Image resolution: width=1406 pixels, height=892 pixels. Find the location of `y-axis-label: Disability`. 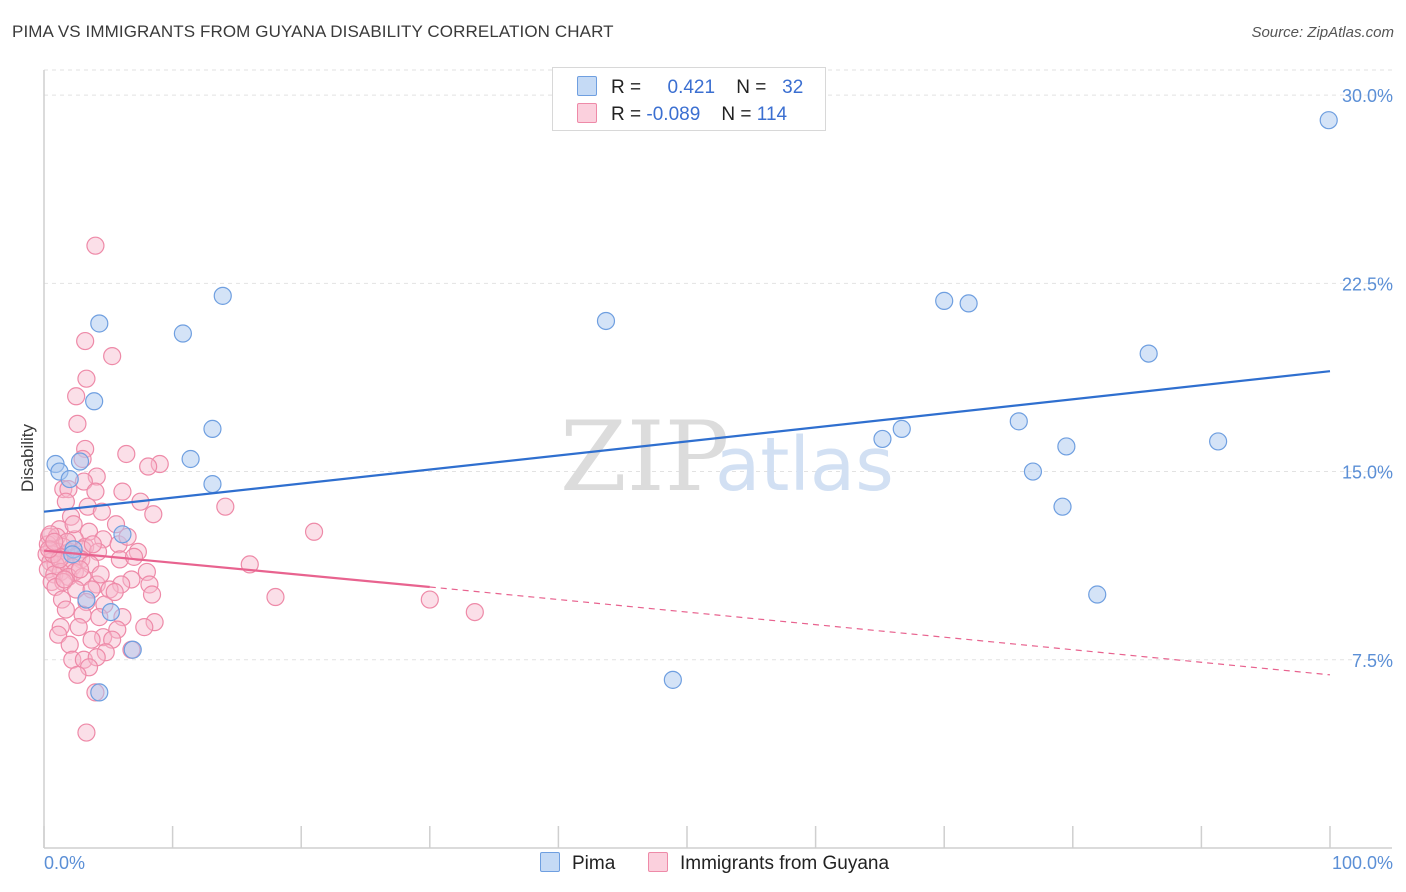

y-axis-label: Disability is located at coordinates (27, 457).